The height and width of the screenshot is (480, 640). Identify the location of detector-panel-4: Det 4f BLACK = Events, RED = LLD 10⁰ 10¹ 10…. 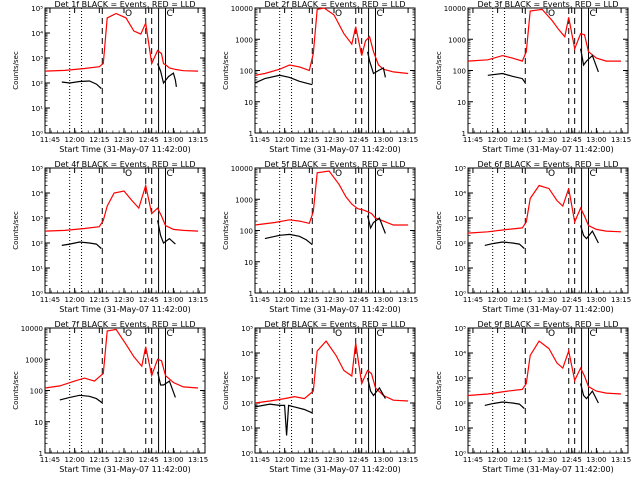
(110, 237).